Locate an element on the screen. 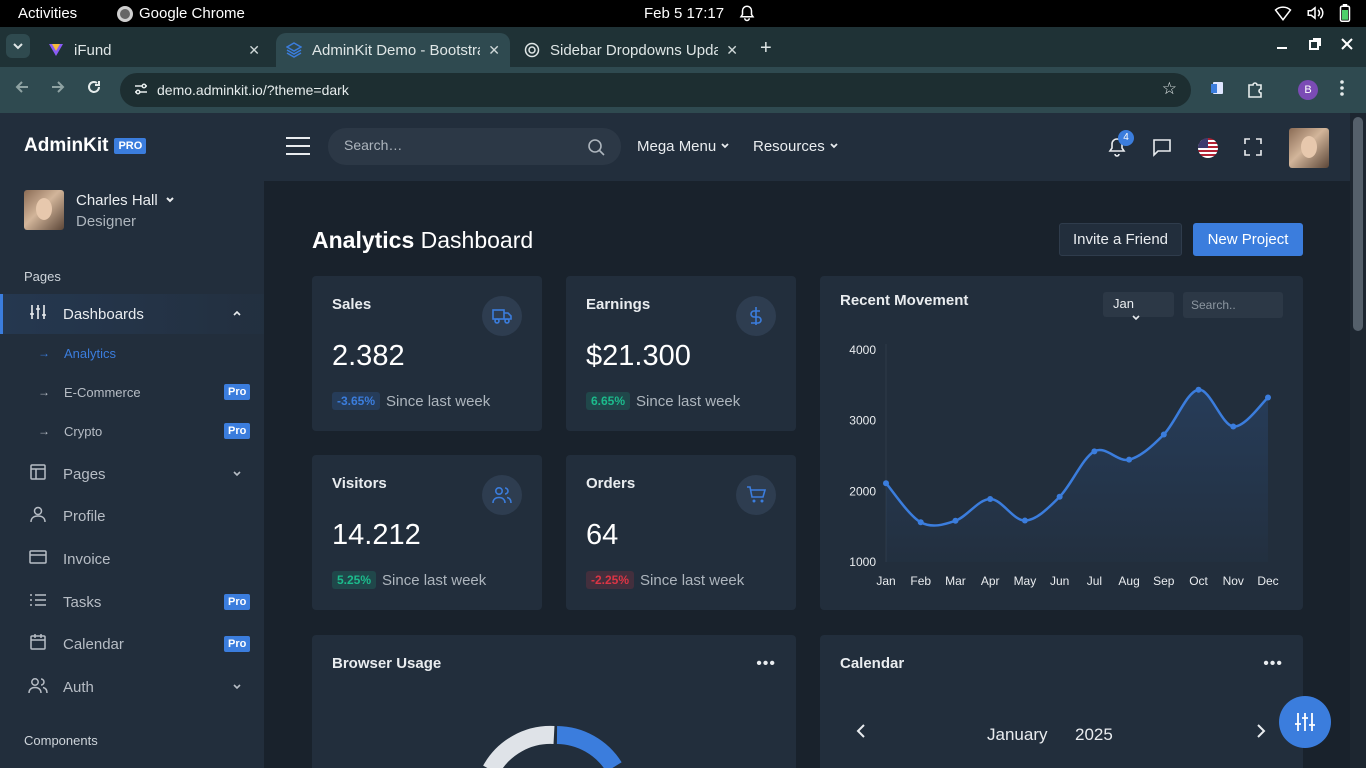 This screenshot has height=768, width=1366. pdf-extension-icon is located at coordinates (1218, 90).